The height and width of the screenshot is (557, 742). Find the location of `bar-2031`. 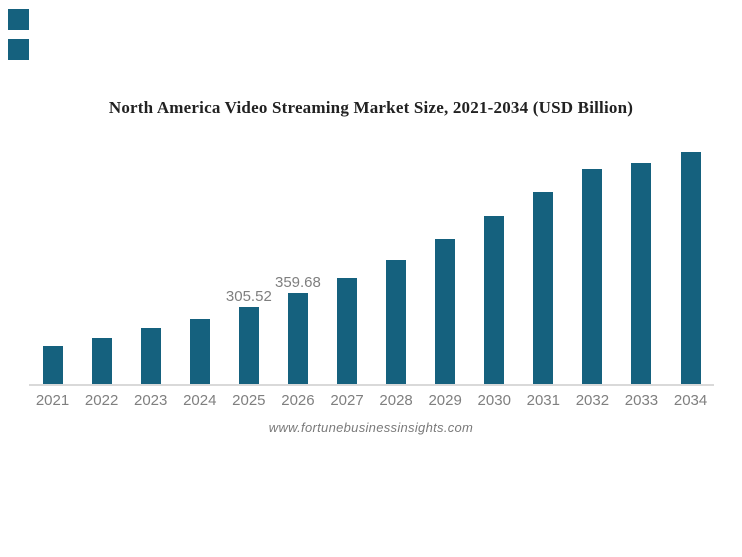

bar-2031 is located at coordinates (543, 287).